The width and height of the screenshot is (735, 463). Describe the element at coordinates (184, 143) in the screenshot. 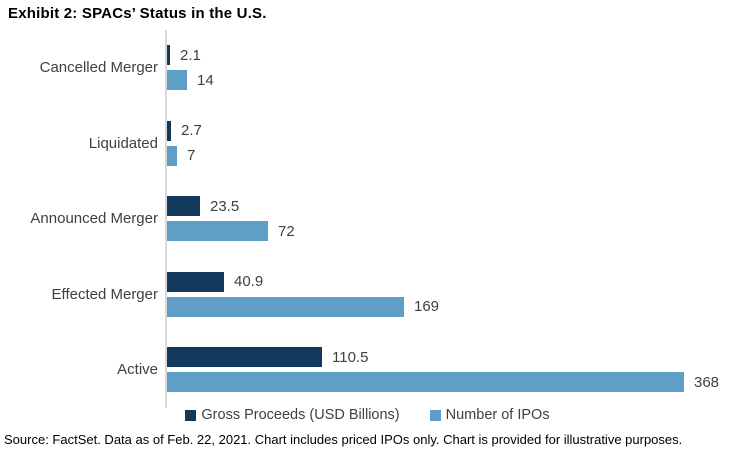

I see `category-bars: 2.7 7` at that location.